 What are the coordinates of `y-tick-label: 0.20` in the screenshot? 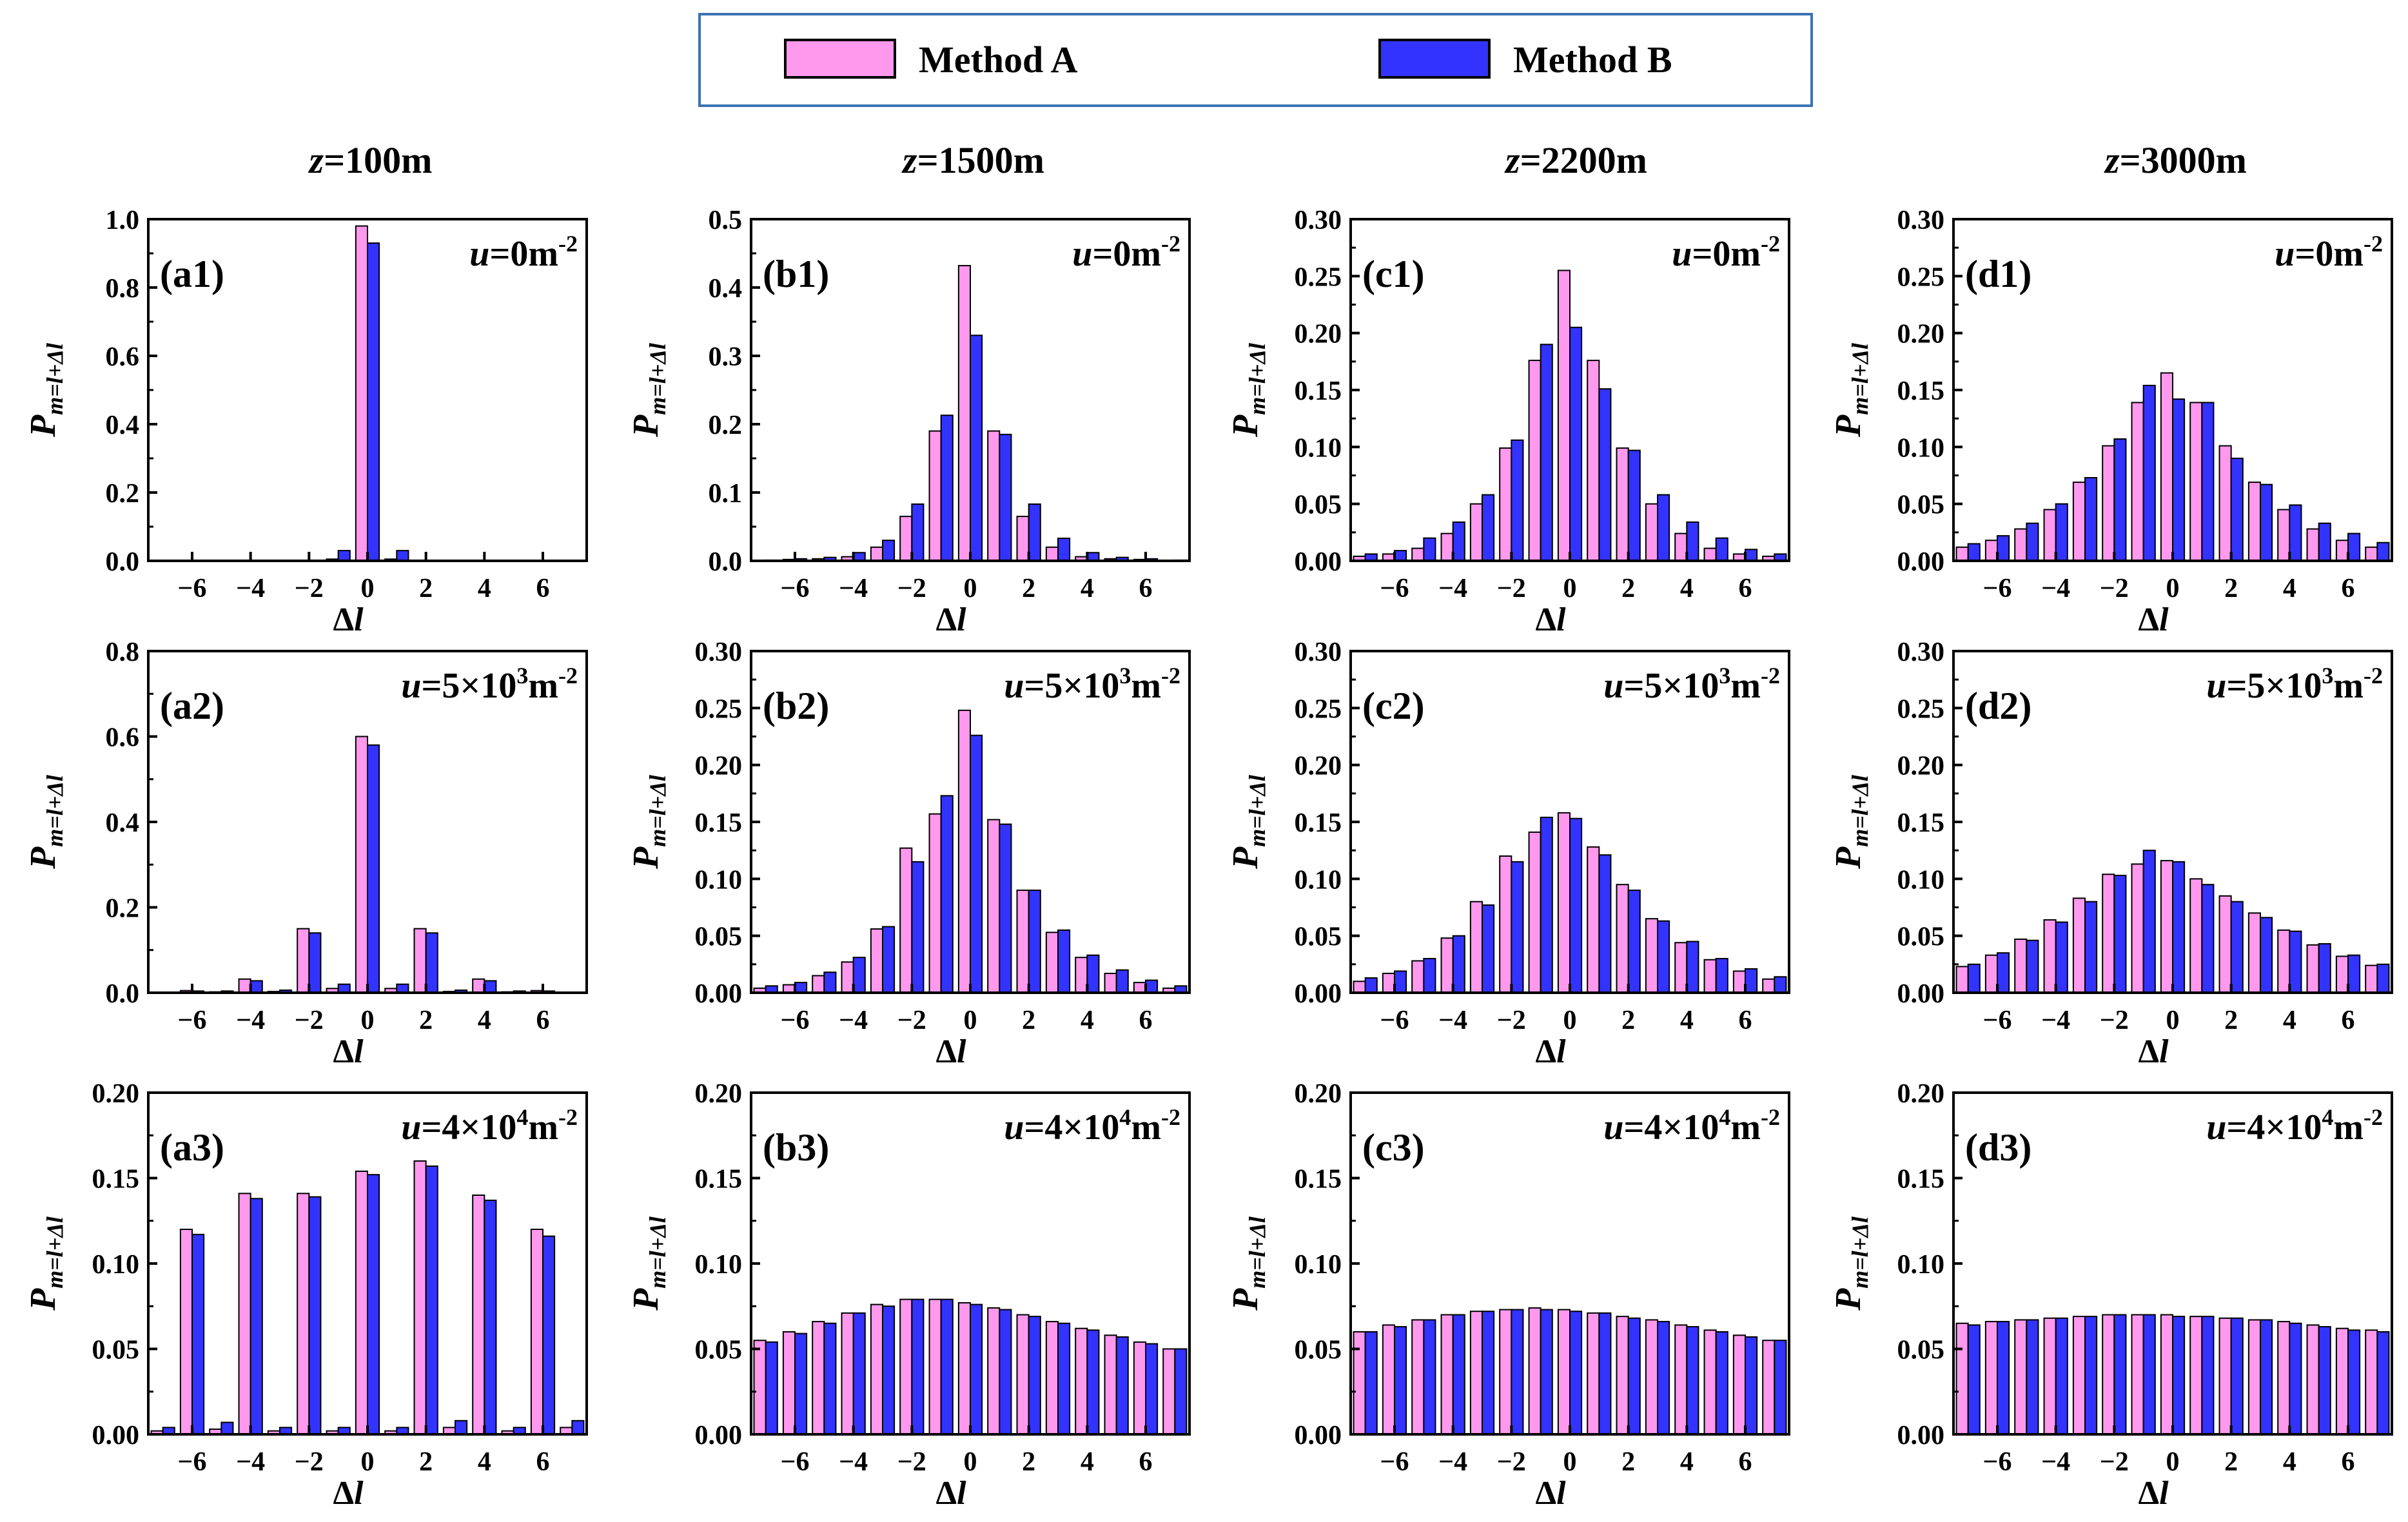 It's located at (1318, 766).